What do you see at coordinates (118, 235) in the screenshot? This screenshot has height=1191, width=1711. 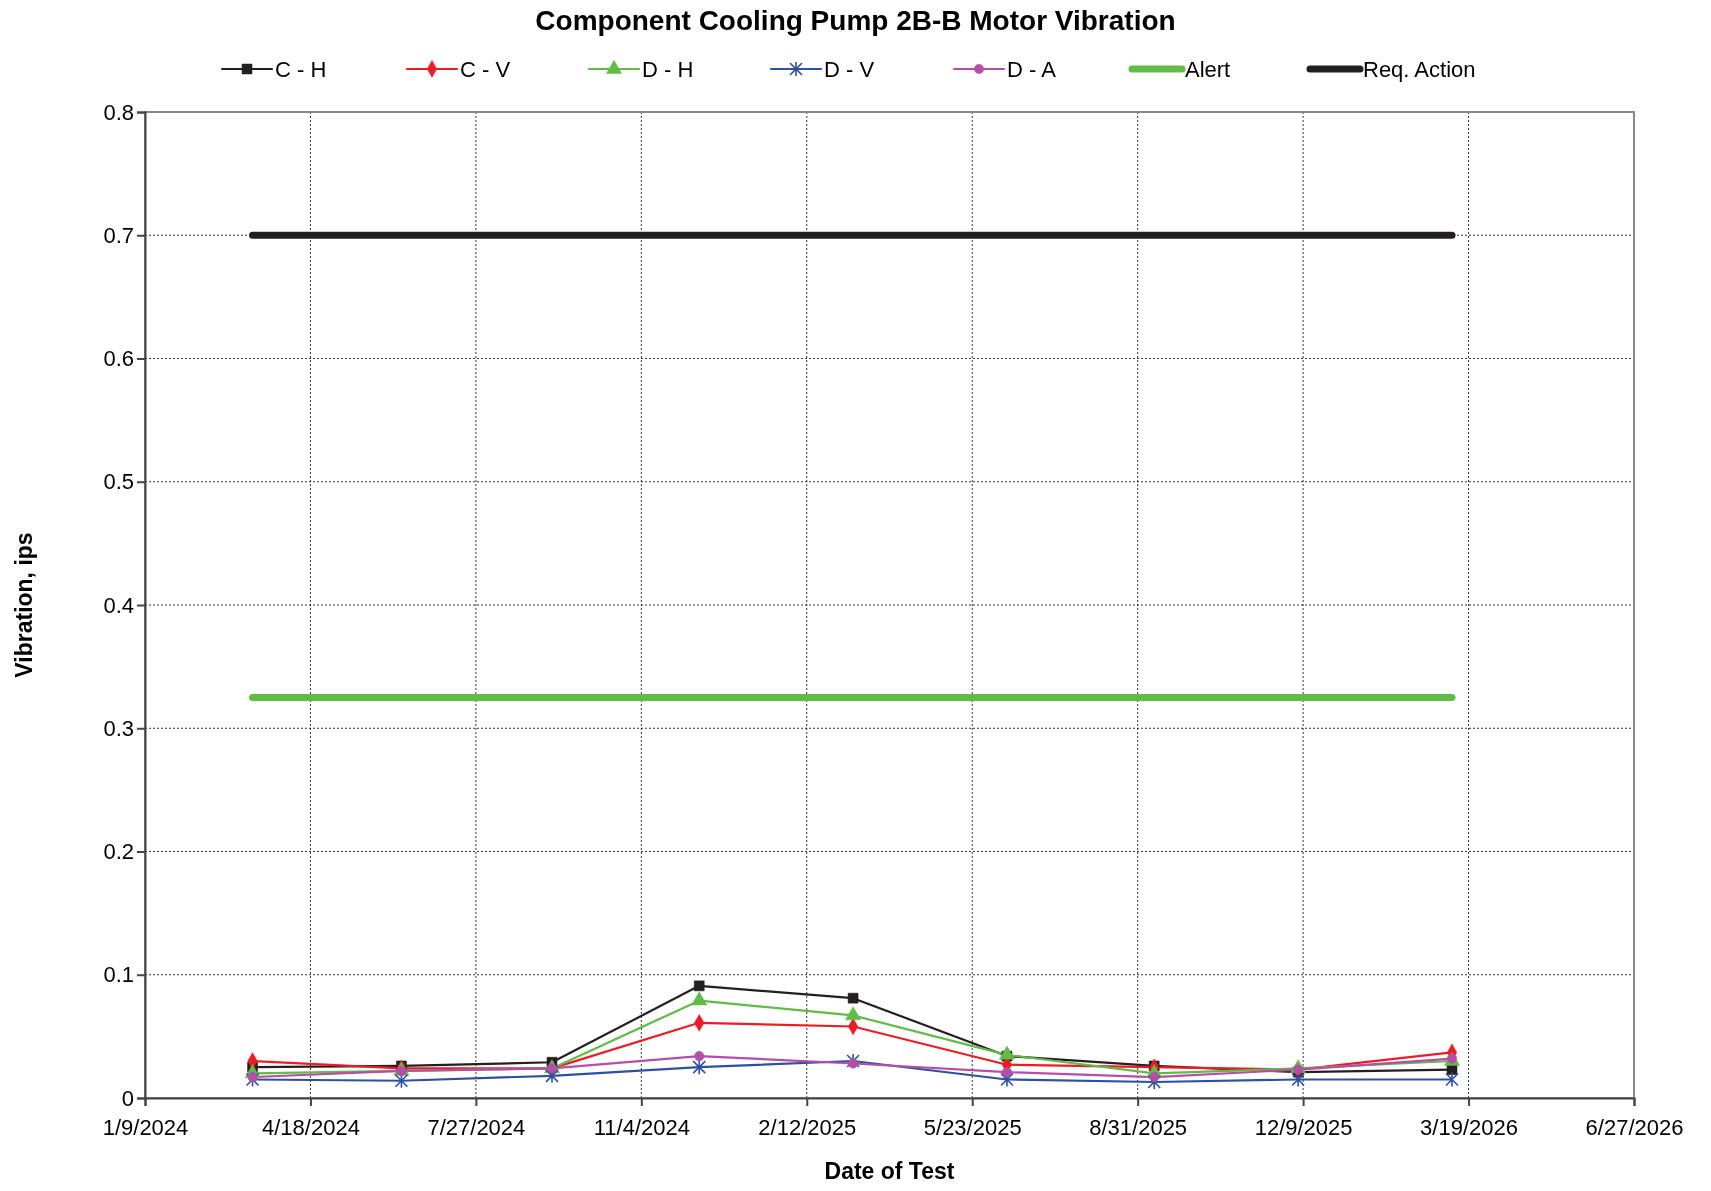 I see `y-tick-label: 0.7` at bounding box center [118, 235].